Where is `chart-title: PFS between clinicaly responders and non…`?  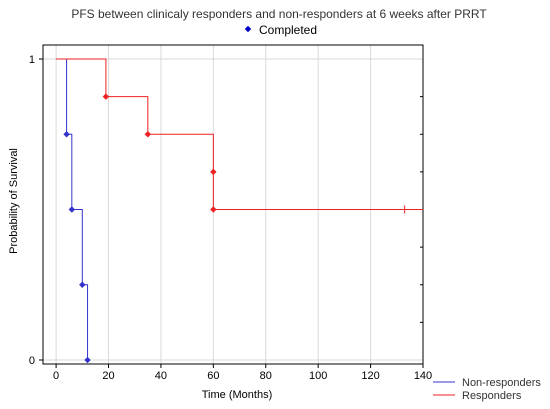 chart-title: PFS between clinicaly responders and non… is located at coordinates (279, 14).